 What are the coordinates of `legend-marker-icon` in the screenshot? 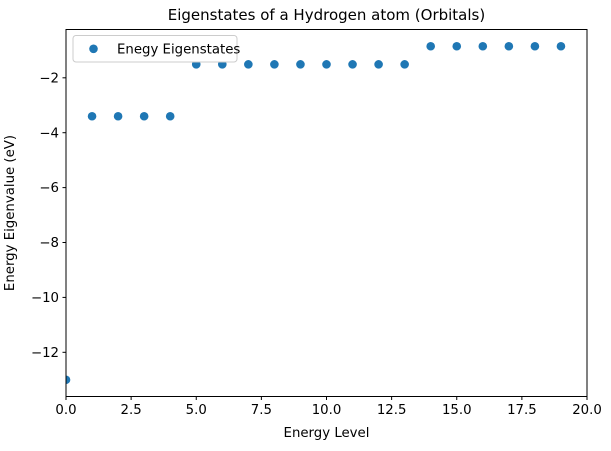 It's located at (93, 49).